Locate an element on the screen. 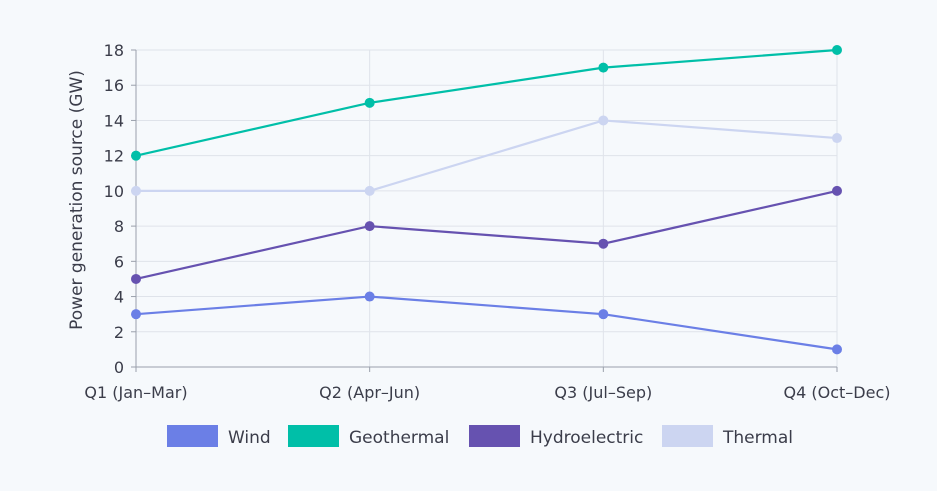  legend-swatch-thermal is located at coordinates (687, 436).